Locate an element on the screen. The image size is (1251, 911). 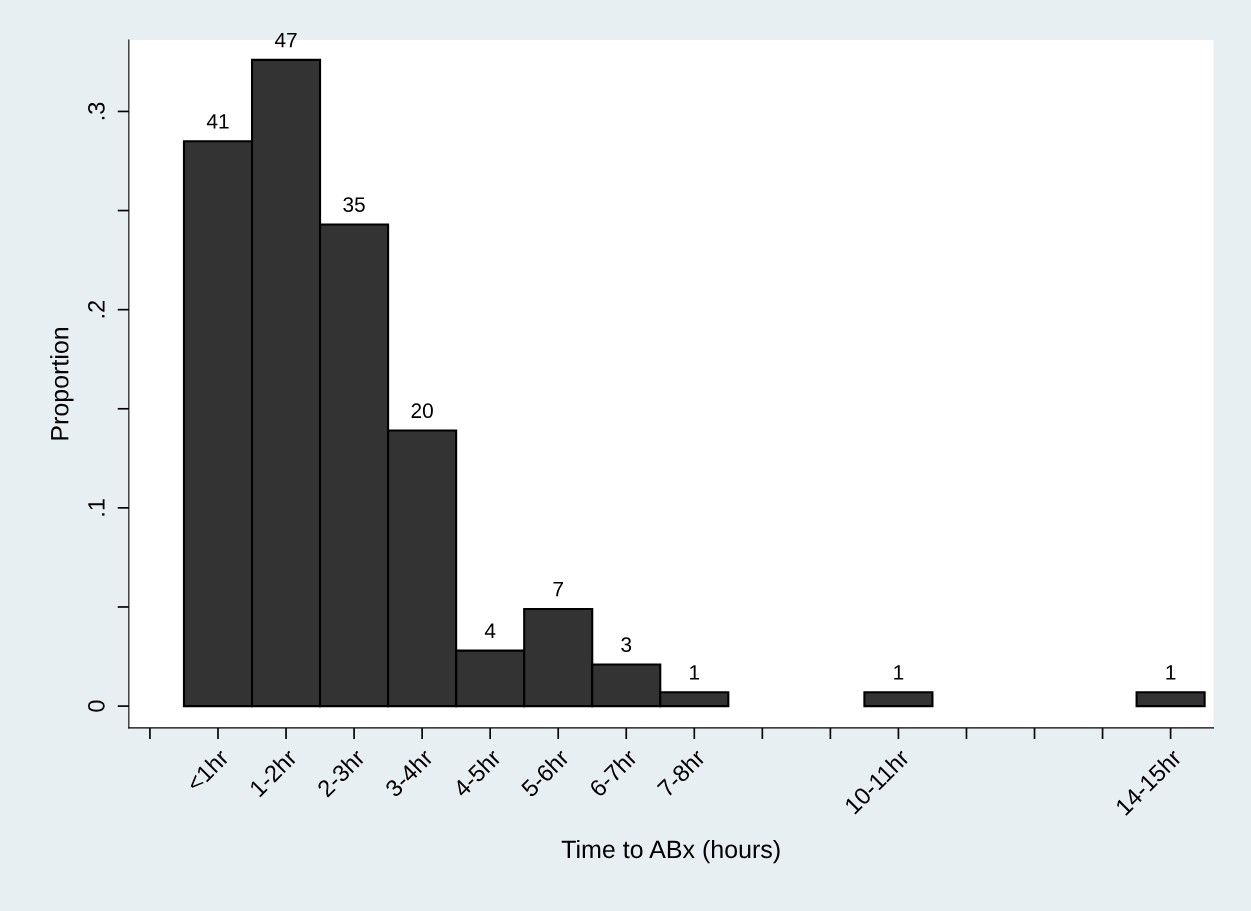
annotation: 20 is located at coordinates (422, 411).